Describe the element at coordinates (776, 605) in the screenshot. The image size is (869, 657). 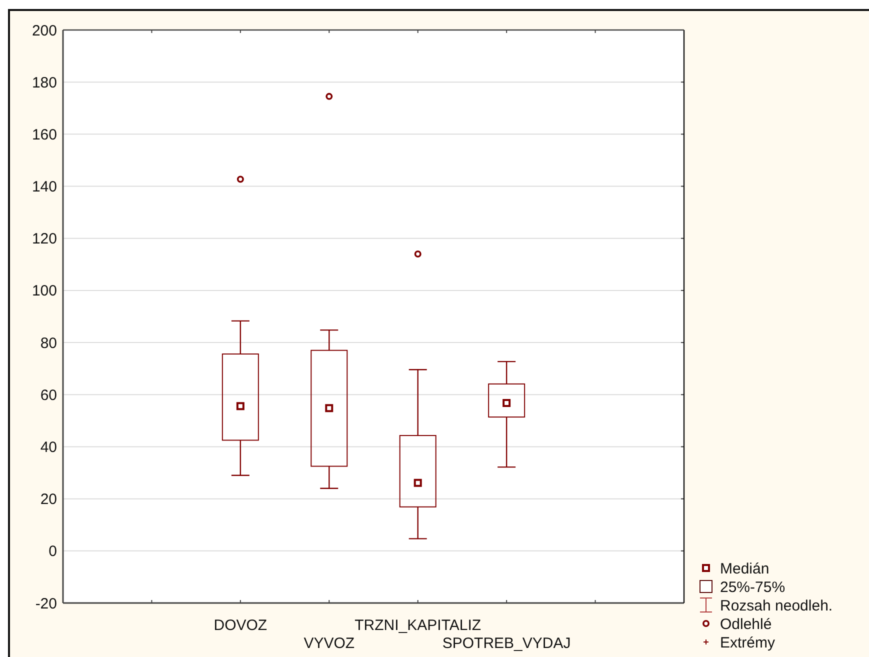
I see `text: Rozsah neodleh.` at that location.